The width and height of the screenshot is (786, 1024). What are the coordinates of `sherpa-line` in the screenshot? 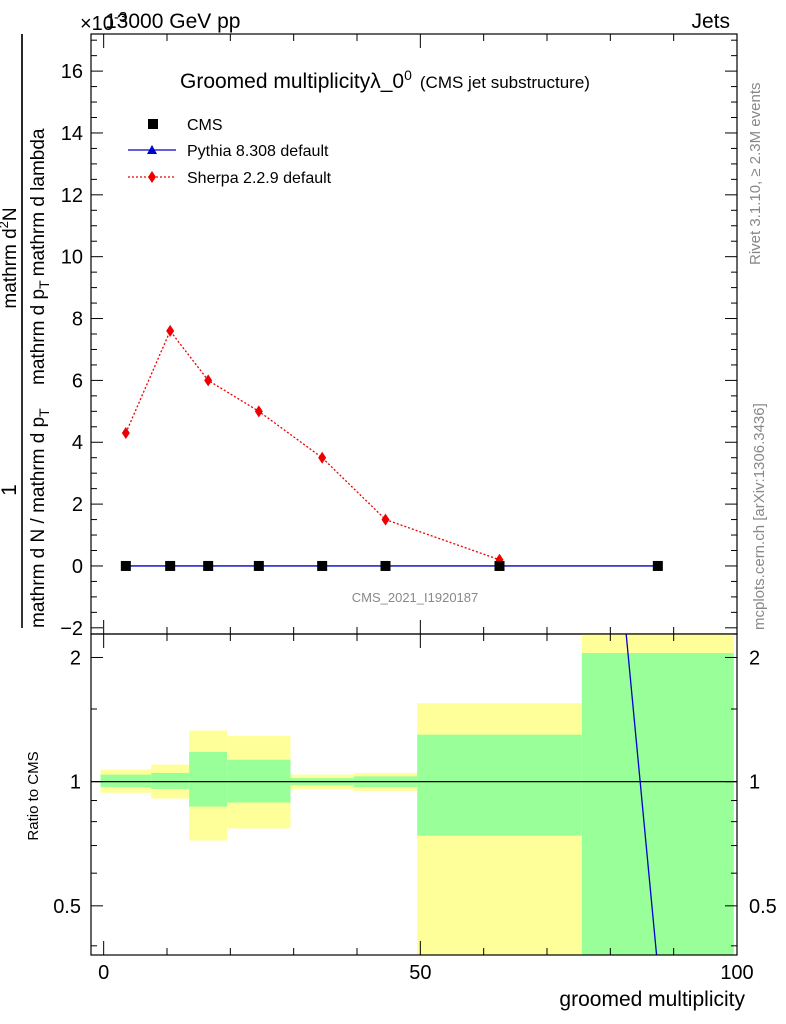 It's located at (312, 445).